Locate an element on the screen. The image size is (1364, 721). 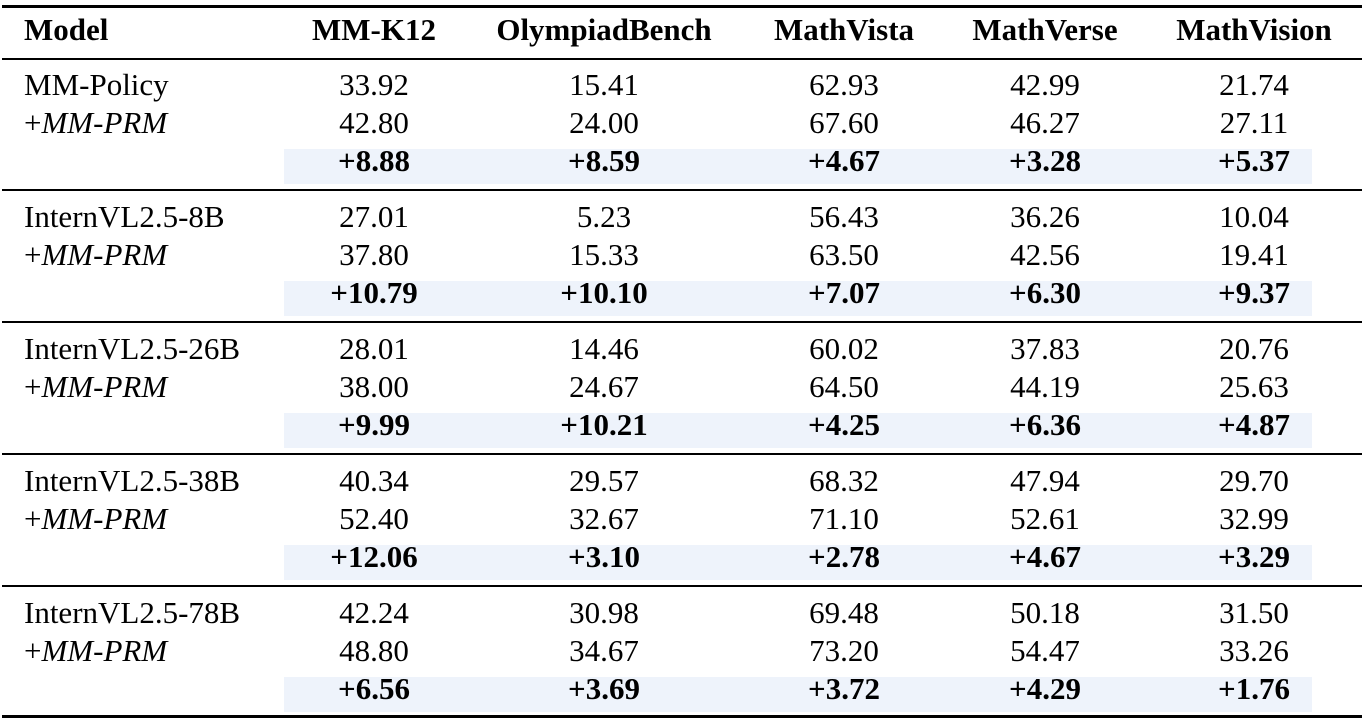
gain-cell-mathvista: +7.07 is located at coordinates (844, 292).